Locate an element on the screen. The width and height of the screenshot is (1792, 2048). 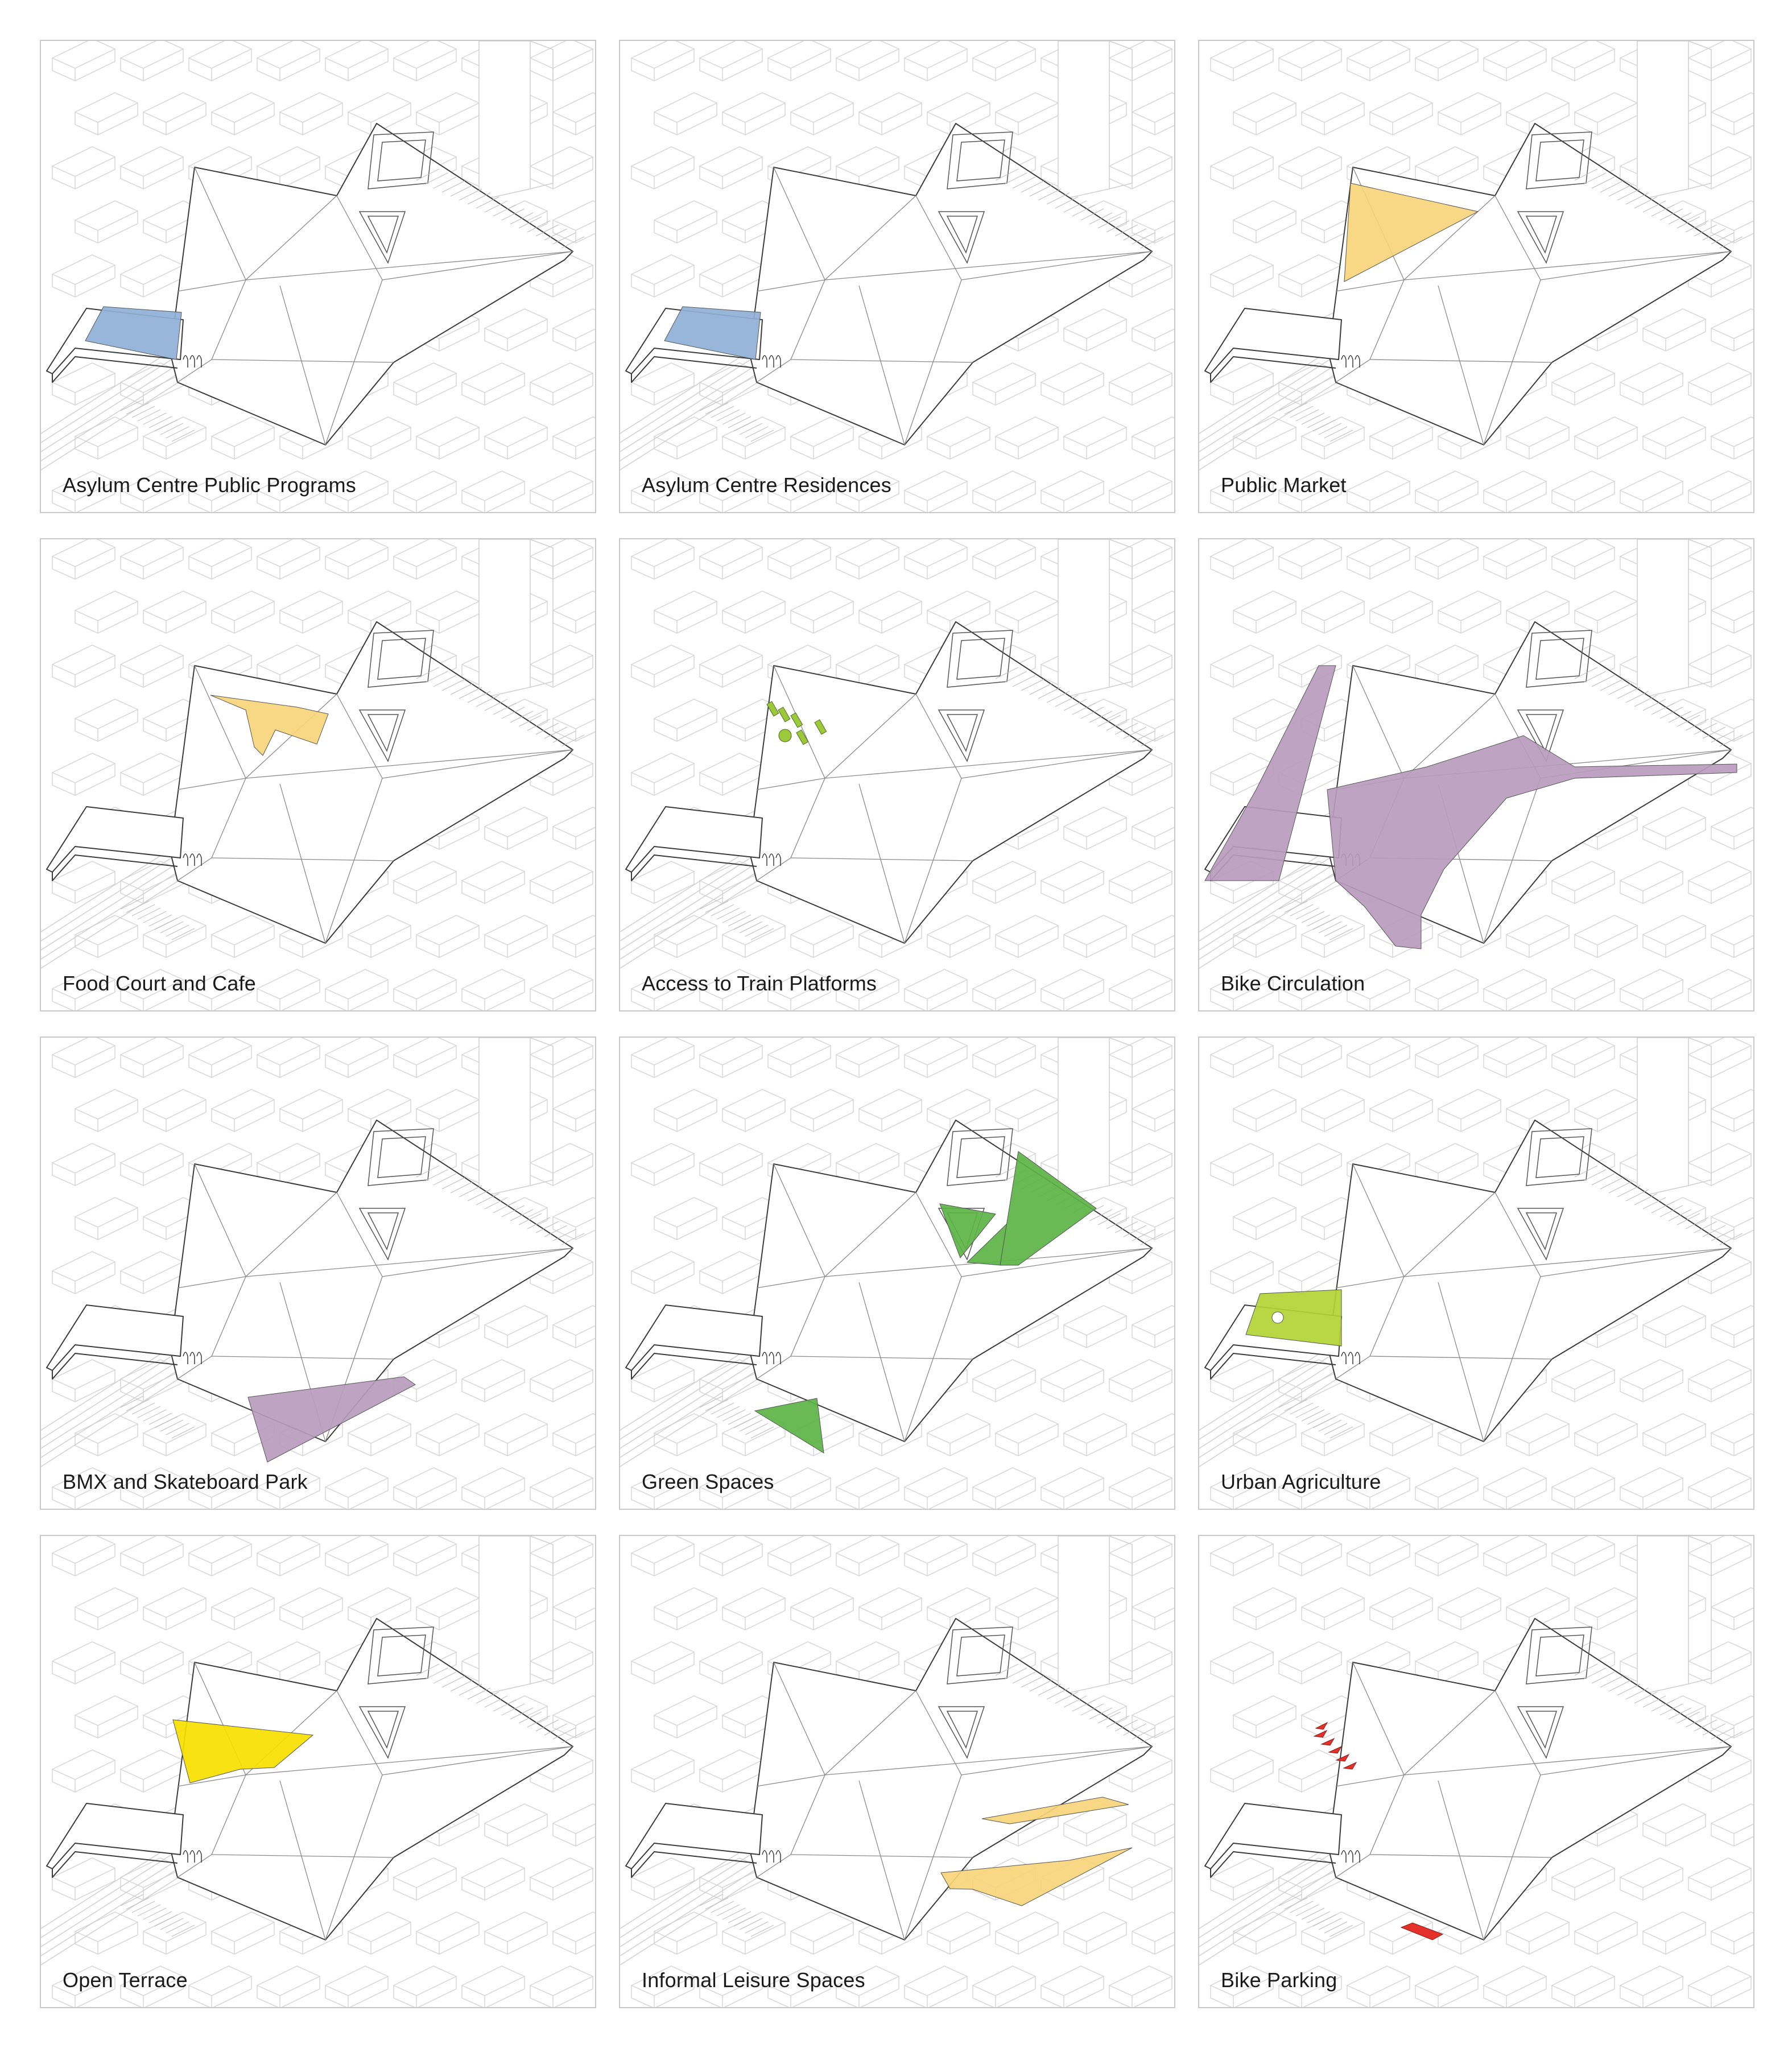
panel-caption: Bike Circulation is located at coordinates (1293, 983).